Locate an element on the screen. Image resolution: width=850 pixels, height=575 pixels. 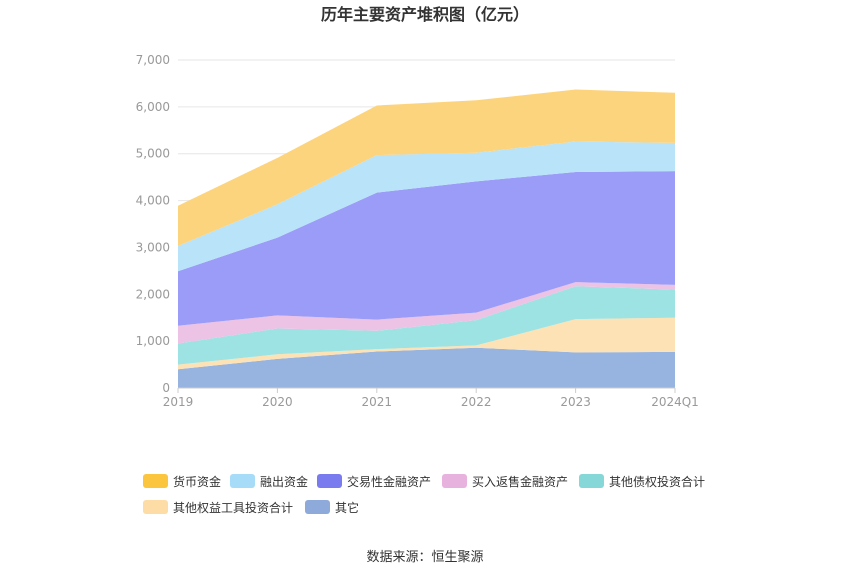
legend-item: 货币资金 is located at coordinates (182, 481).